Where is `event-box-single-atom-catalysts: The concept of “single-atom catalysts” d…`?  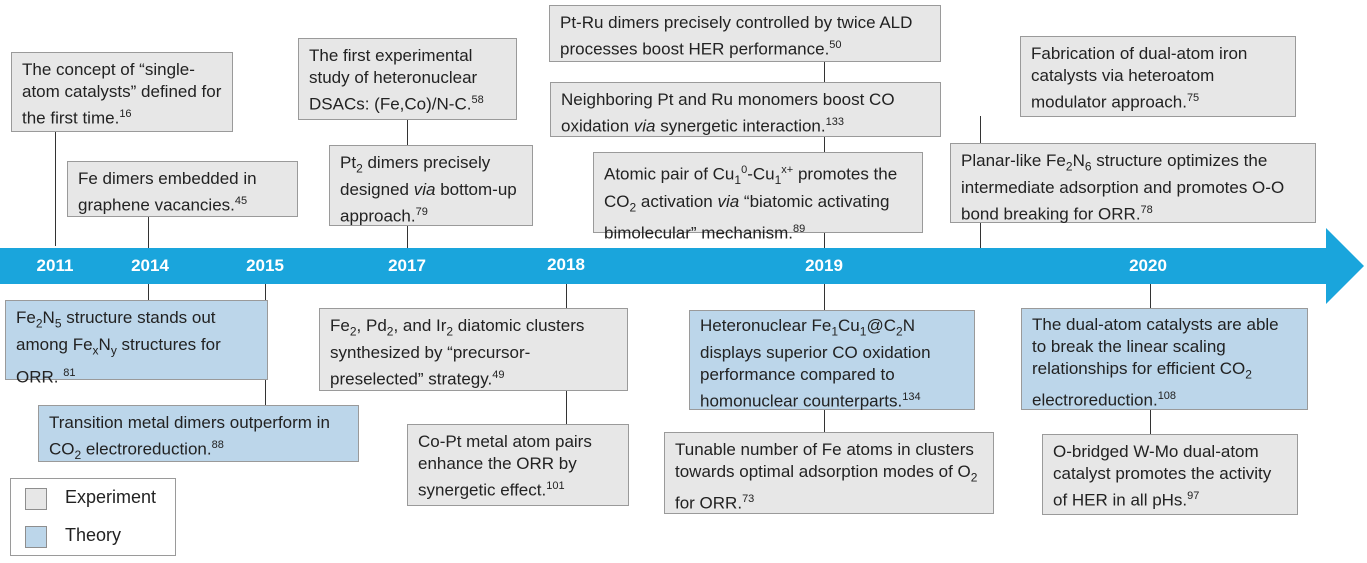 event-box-single-atom-catalysts: The concept of “single-atom catalysts” d… is located at coordinates (122, 92).